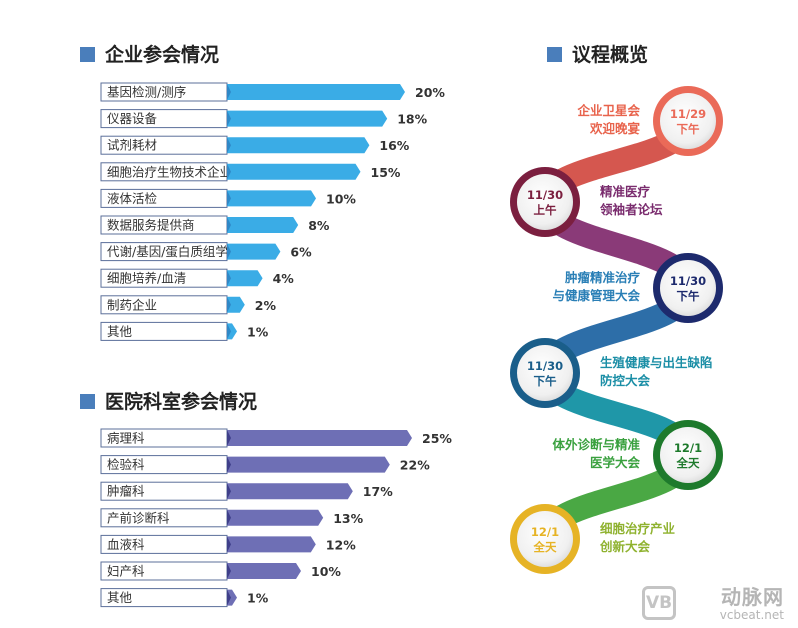 The image size is (798, 628). Describe the element at coordinates (126, 464) in the screenshot. I see `category-label: 检验科` at that location.